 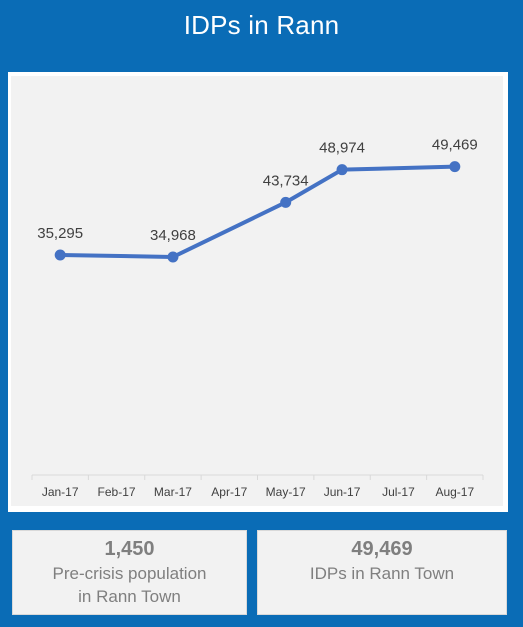 I want to click on pre-crisis-population-label-line2: in Rann Town, so click(x=129, y=596).